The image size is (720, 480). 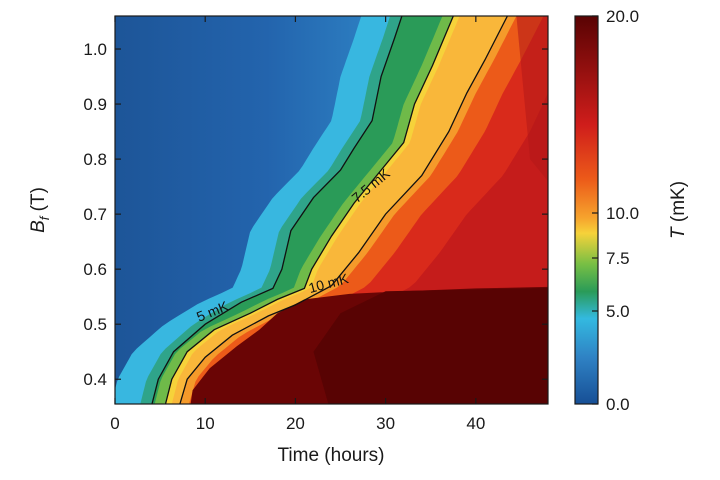 What do you see at coordinates (586, 210) in the screenshot?
I see `colorbar` at bounding box center [586, 210].